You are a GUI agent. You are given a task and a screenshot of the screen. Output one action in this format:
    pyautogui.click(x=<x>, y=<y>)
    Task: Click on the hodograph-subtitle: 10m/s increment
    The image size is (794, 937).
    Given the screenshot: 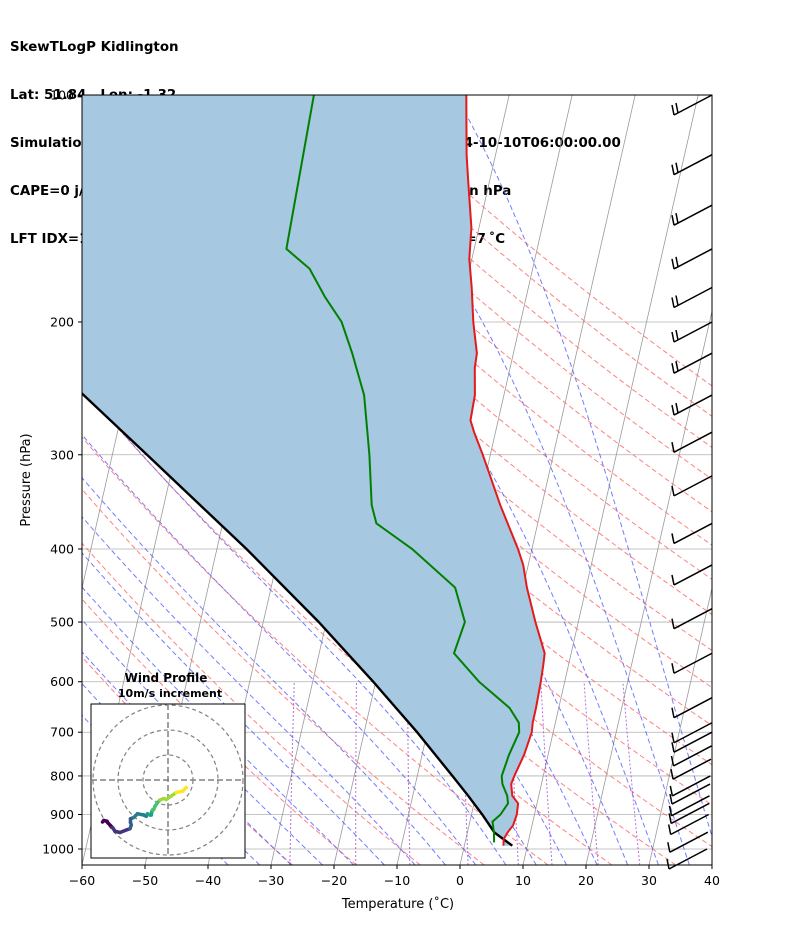 What is the action you would take?
    pyautogui.click(x=170, y=693)
    